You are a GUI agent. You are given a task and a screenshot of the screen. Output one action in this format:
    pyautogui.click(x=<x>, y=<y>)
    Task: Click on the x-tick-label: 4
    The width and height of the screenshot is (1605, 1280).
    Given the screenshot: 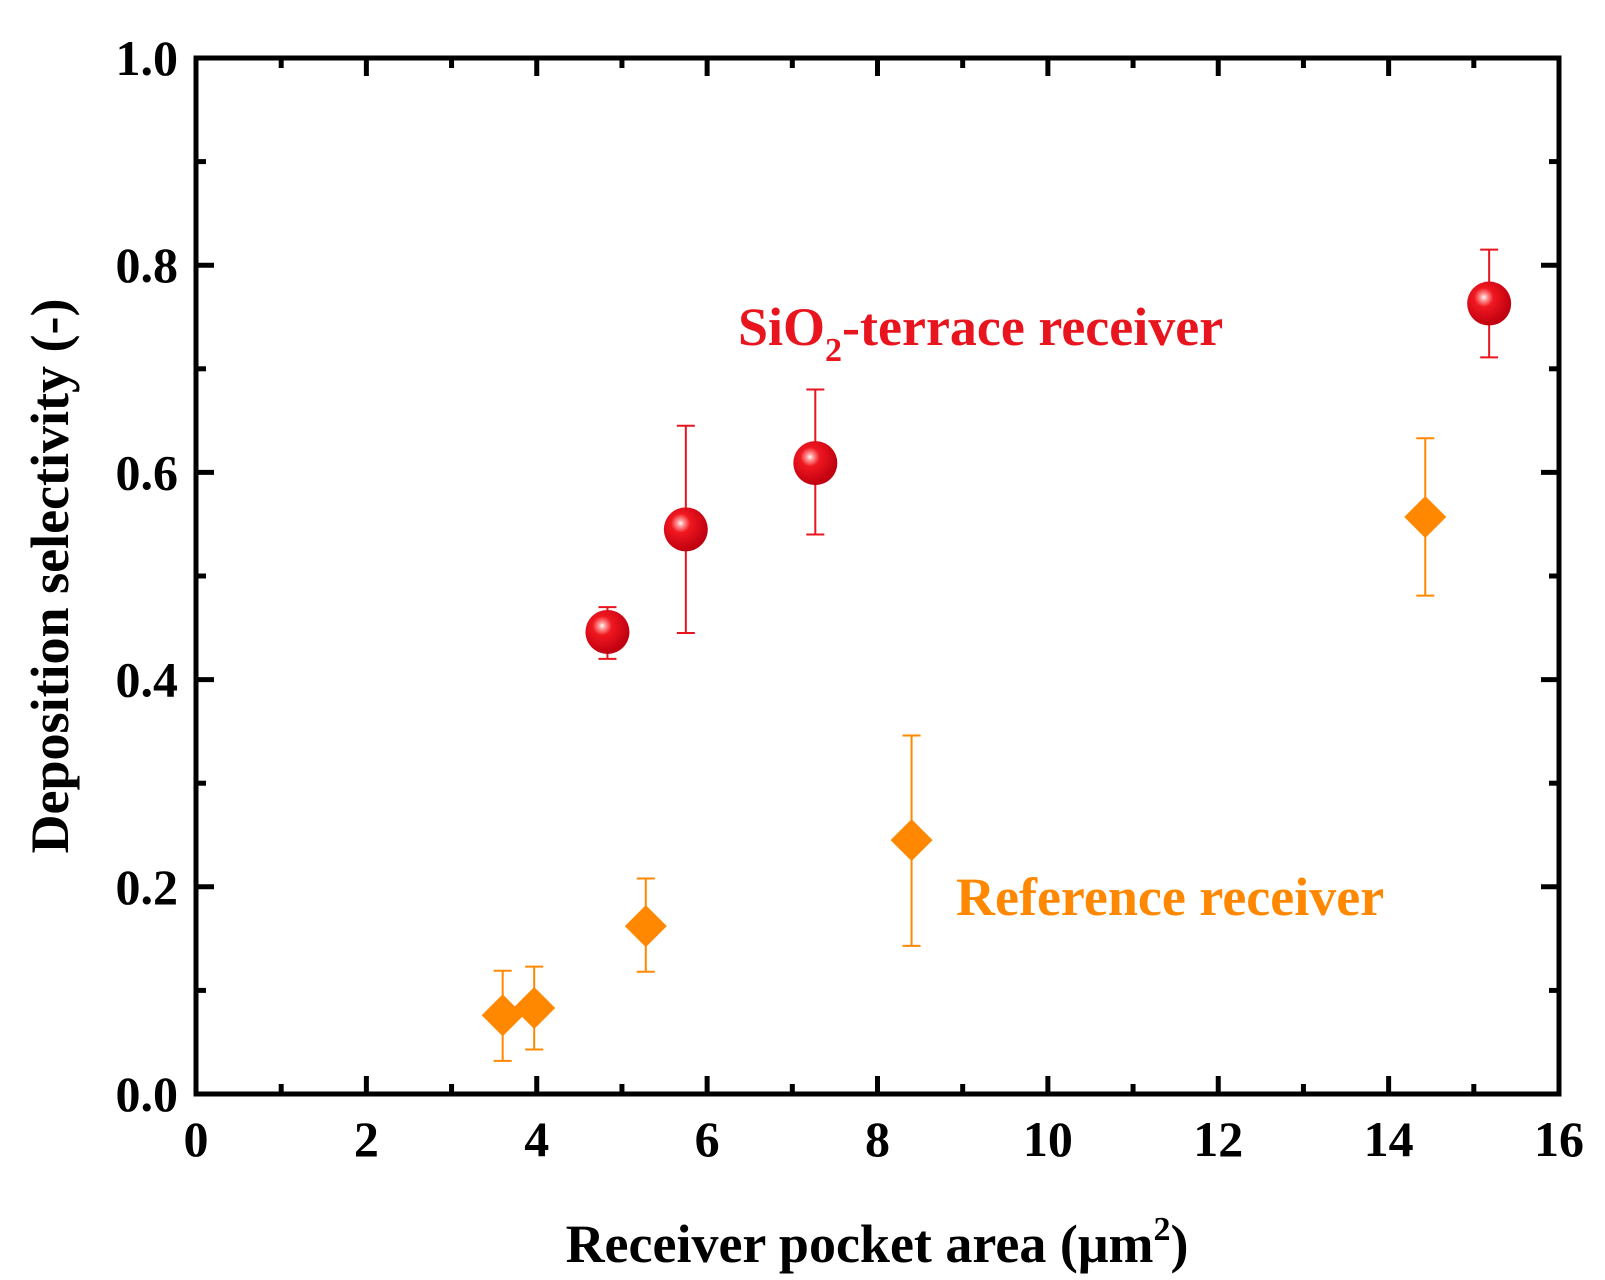 What is the action you would take?
    pyautogui.click(x=536, y=1139)
    